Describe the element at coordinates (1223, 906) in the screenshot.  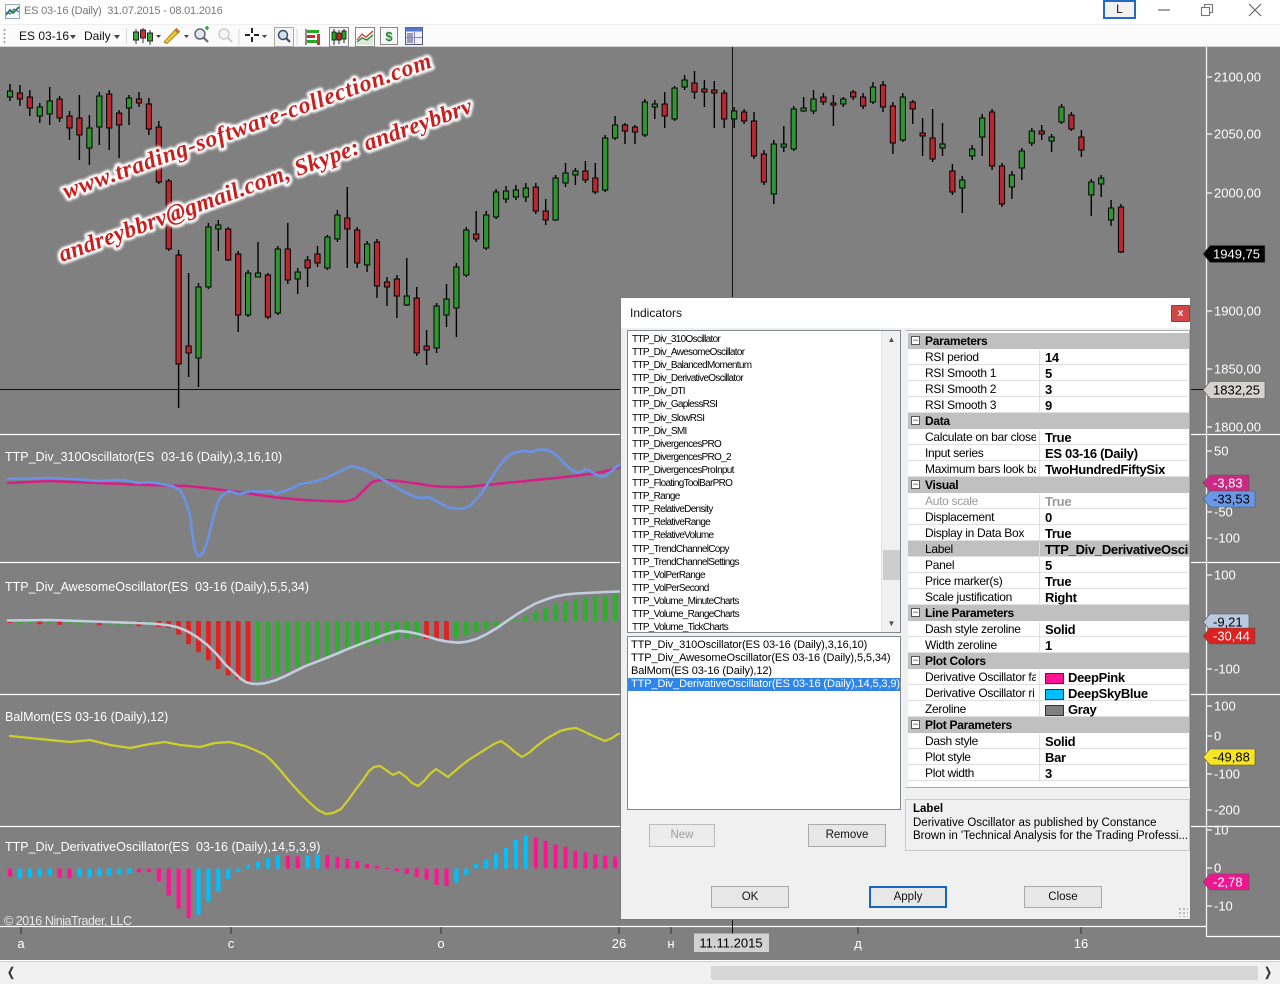
I see `svg-text: -10` at that location.